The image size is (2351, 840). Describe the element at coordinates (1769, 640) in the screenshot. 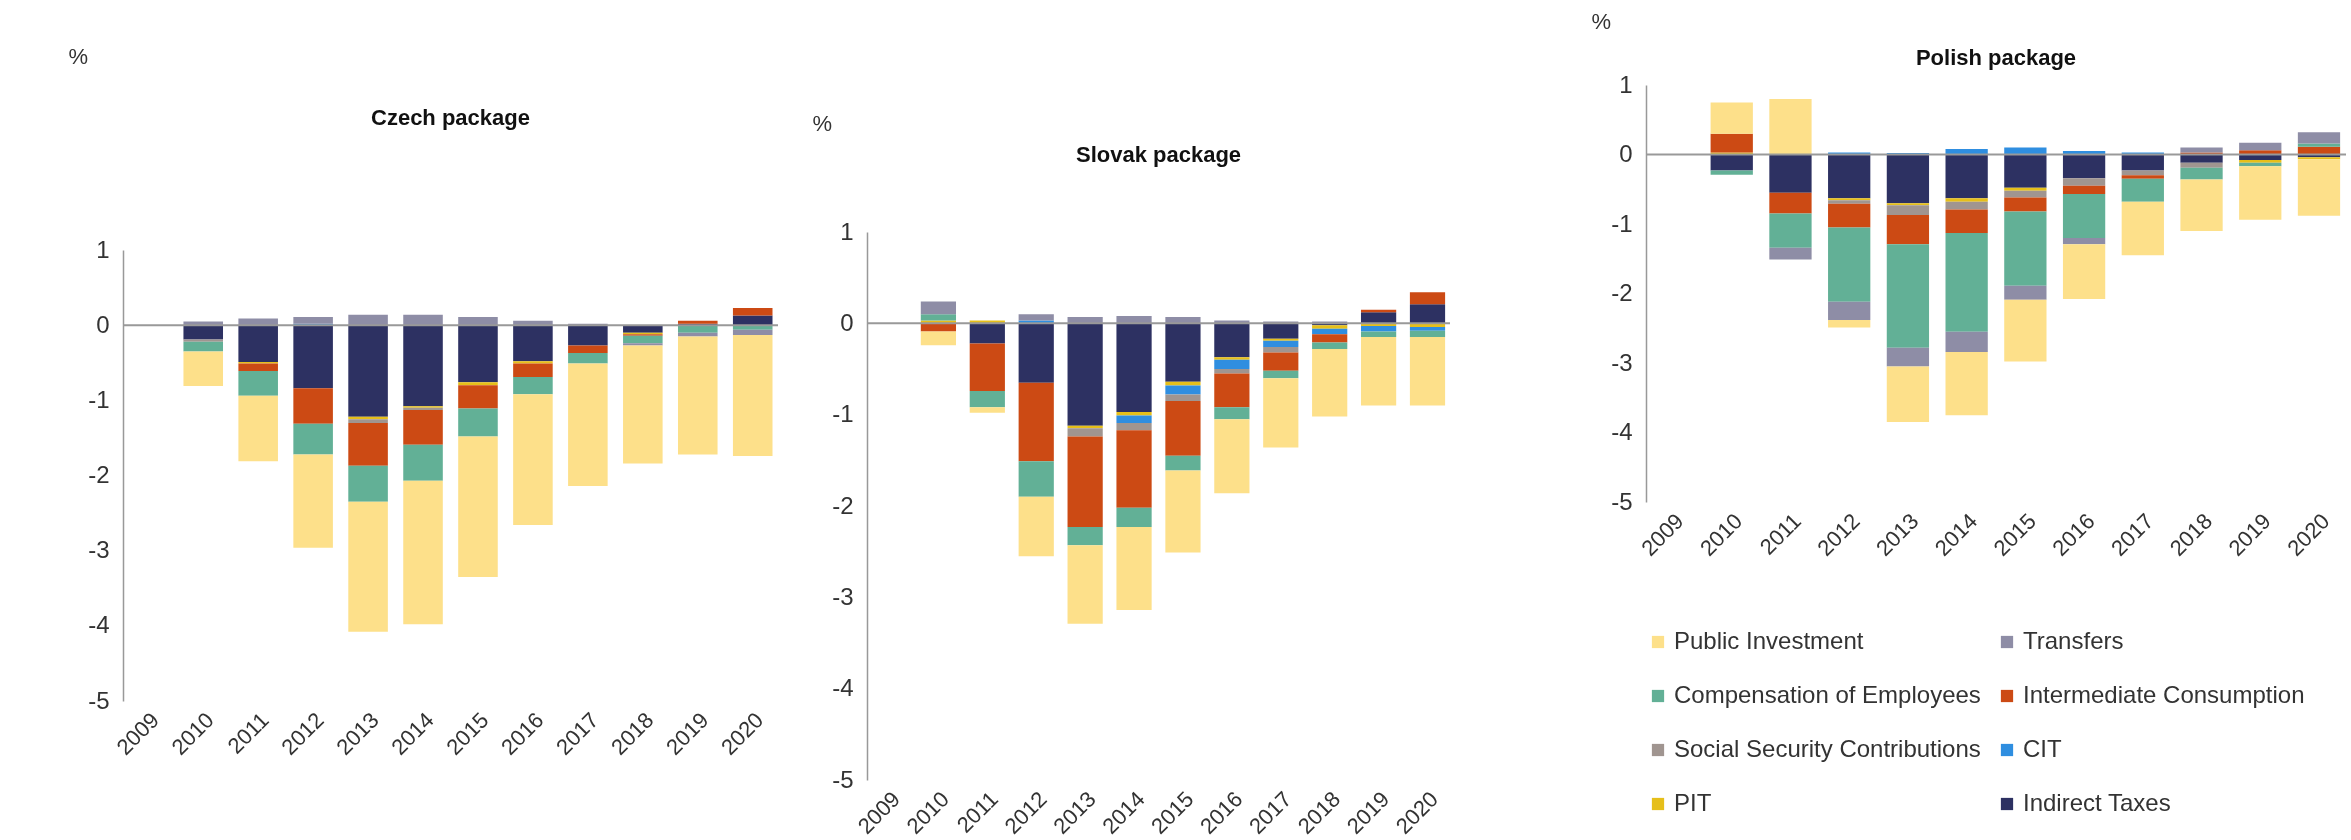

I see `legend-label: Public Investment` at that location.